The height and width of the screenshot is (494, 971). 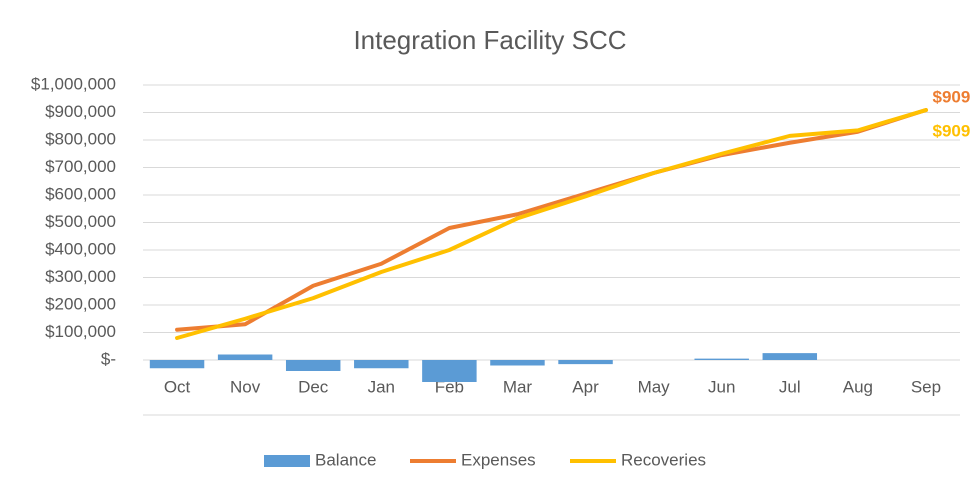 What do you see at coordinates (663, 459) in the screenshot?
I see `legend-label: Recoveries` at bounding box center [663, 459].